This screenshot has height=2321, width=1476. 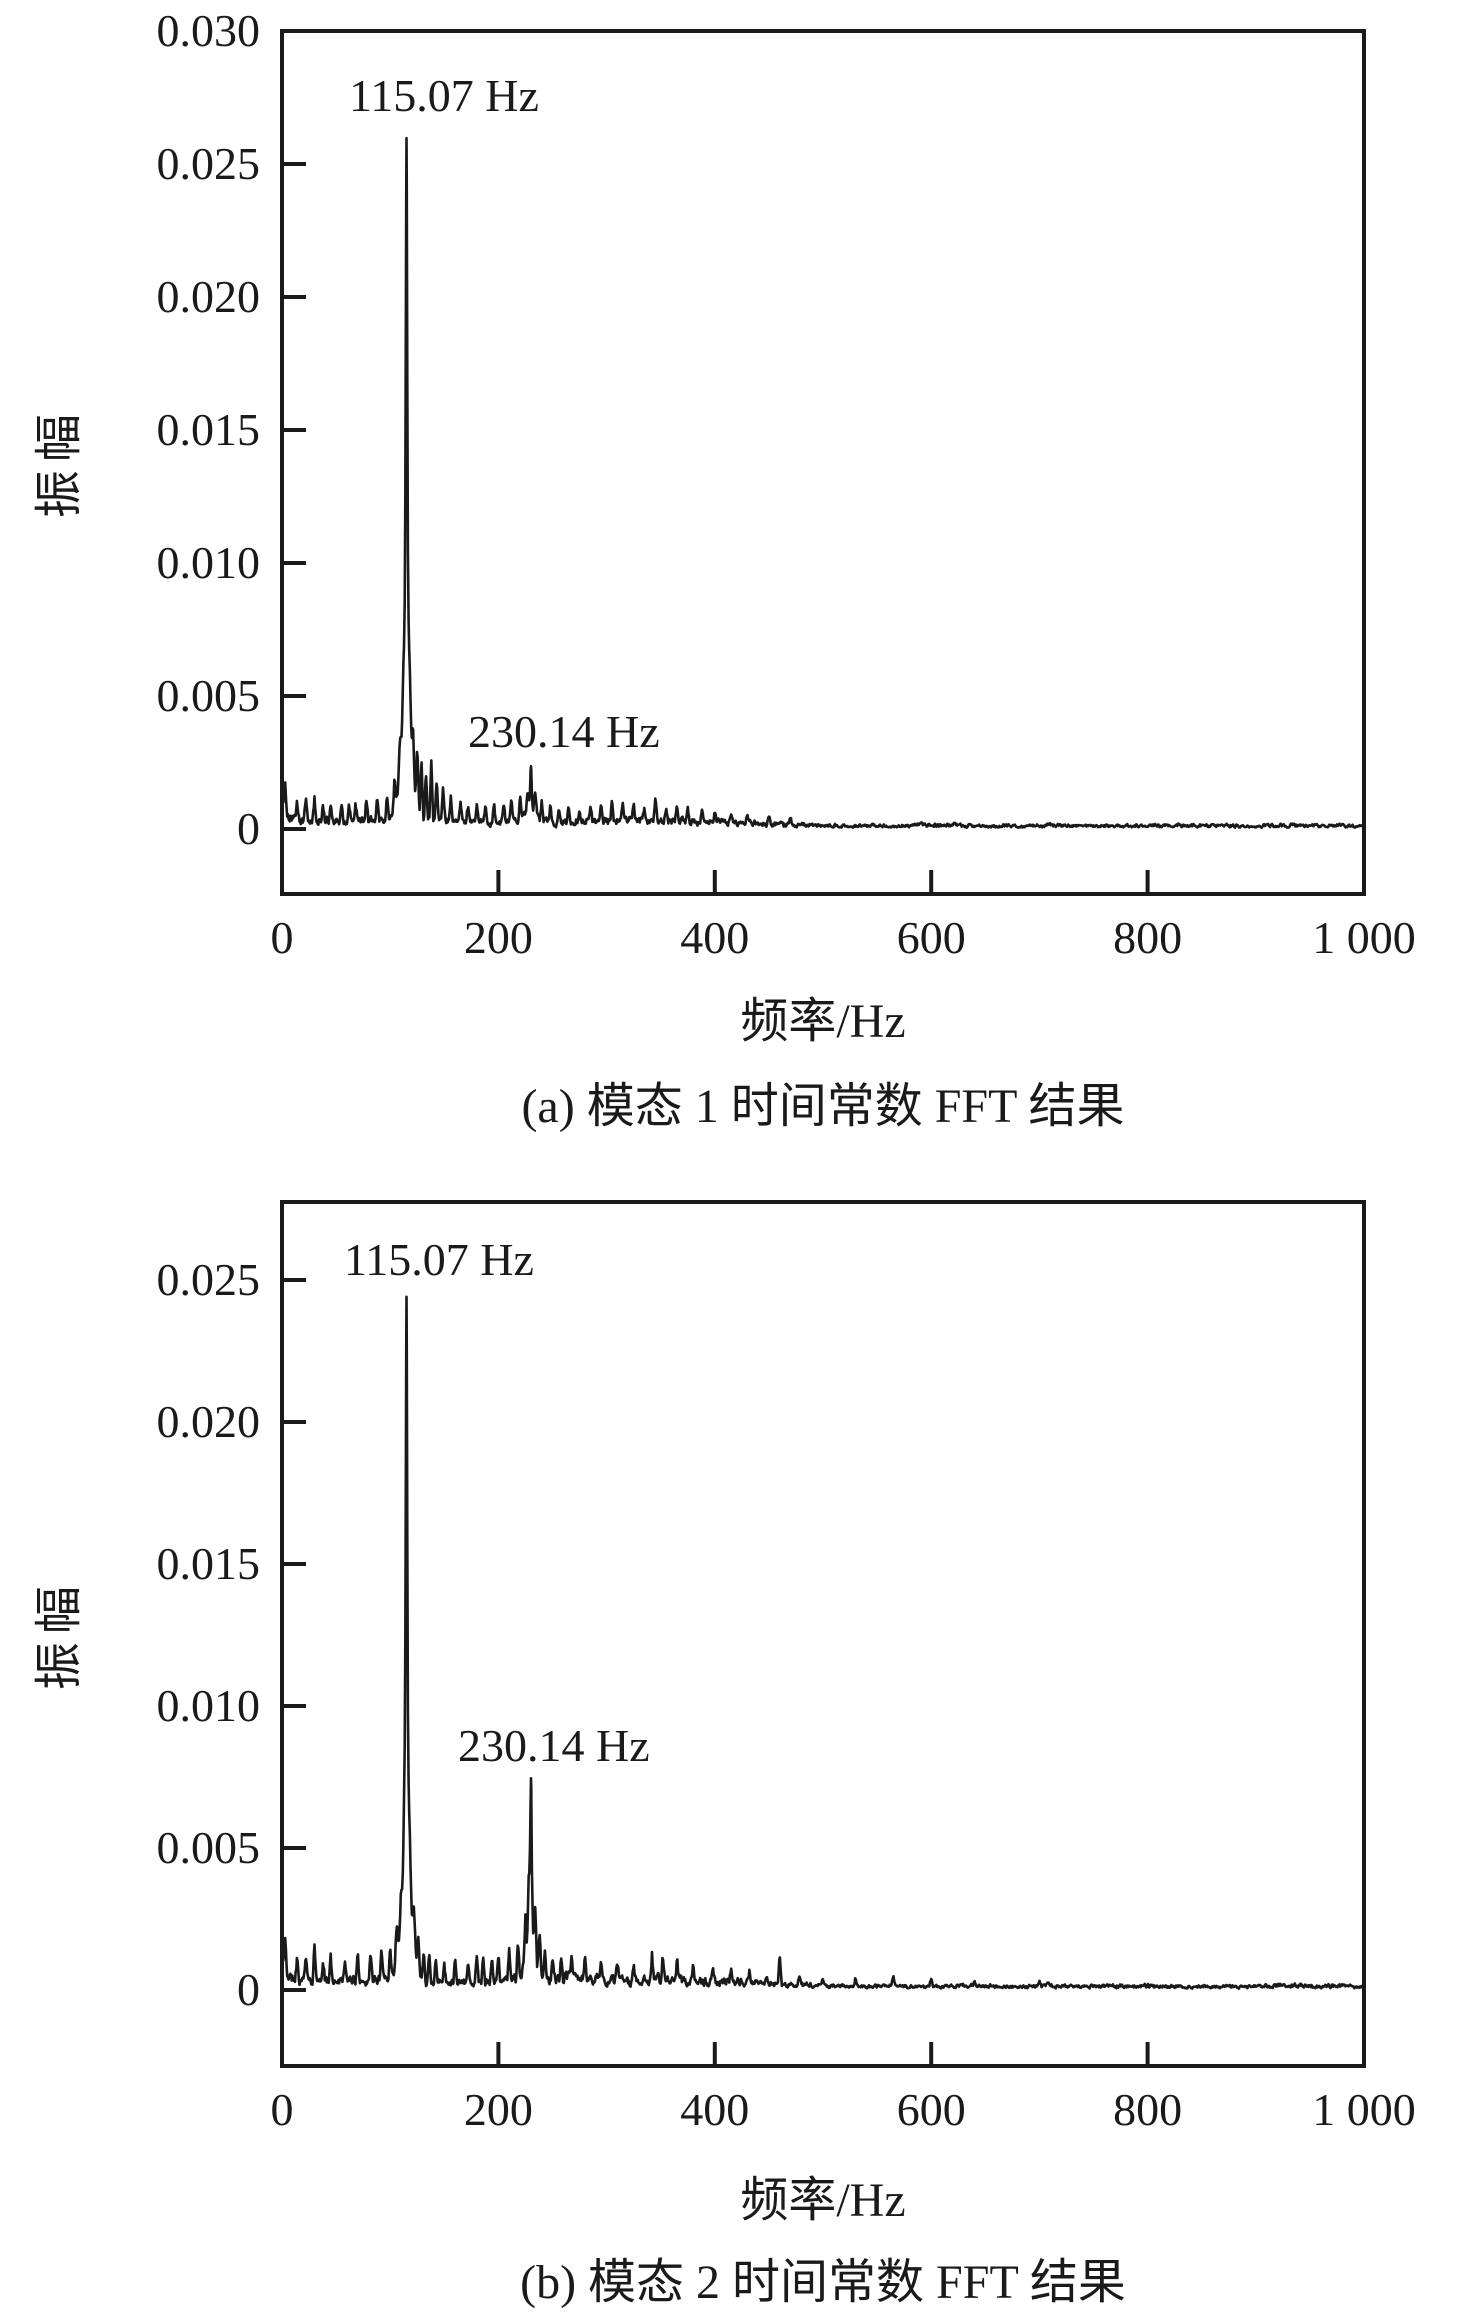 What do you see at coordinates (59, 1634) in the screenshot?
I see `y-axis-title-b: 振幅` at bounding box center [59, 1634].